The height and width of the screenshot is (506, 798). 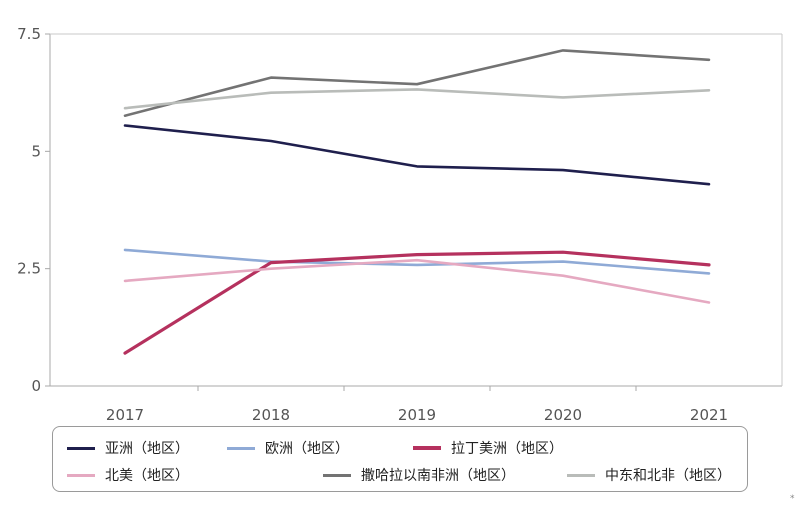 I want to click on legend-item: 撒哈拉以南非洲（地区）, so click(x=419, y=475).